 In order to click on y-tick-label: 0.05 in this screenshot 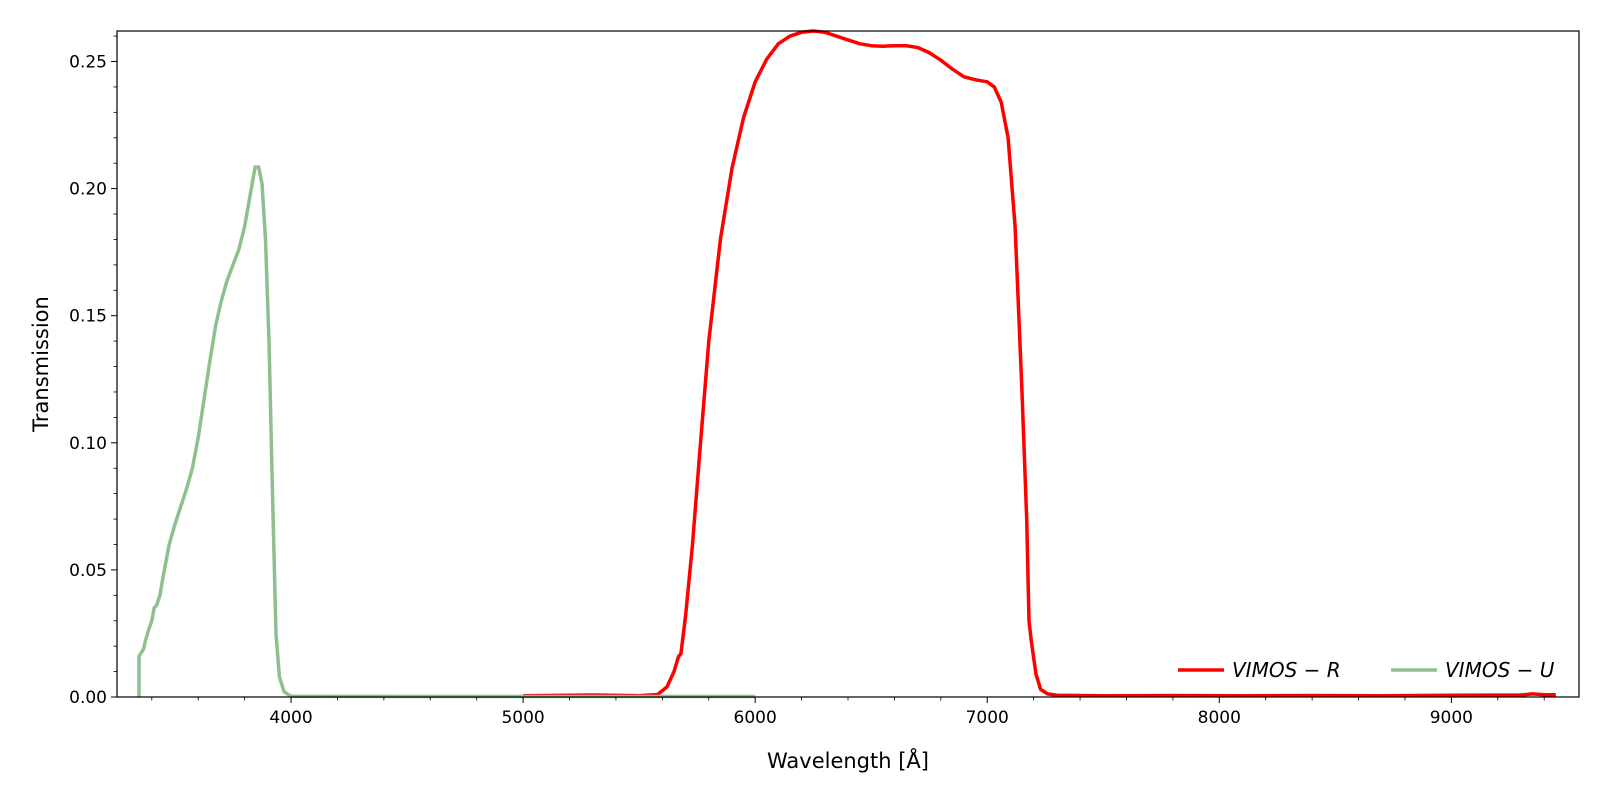, I will do `click(88, 571)`.